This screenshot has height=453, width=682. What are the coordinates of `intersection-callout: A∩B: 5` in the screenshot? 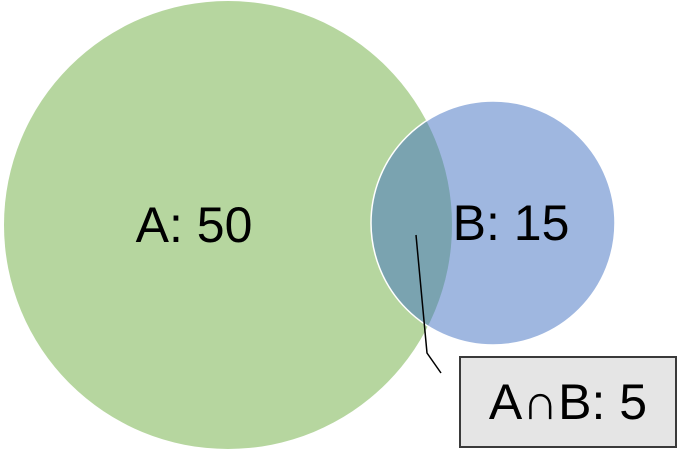 It's located at (568, 402).